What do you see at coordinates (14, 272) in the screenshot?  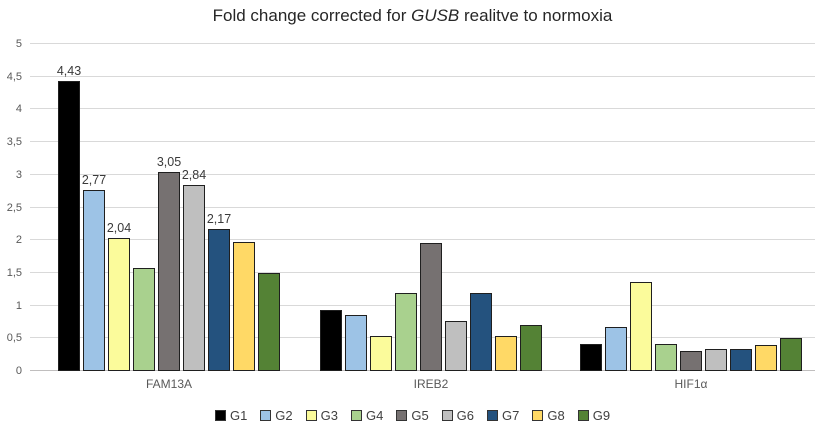 I see `y-axis-tick-label: 1,5` at bounding box center [14, 272].